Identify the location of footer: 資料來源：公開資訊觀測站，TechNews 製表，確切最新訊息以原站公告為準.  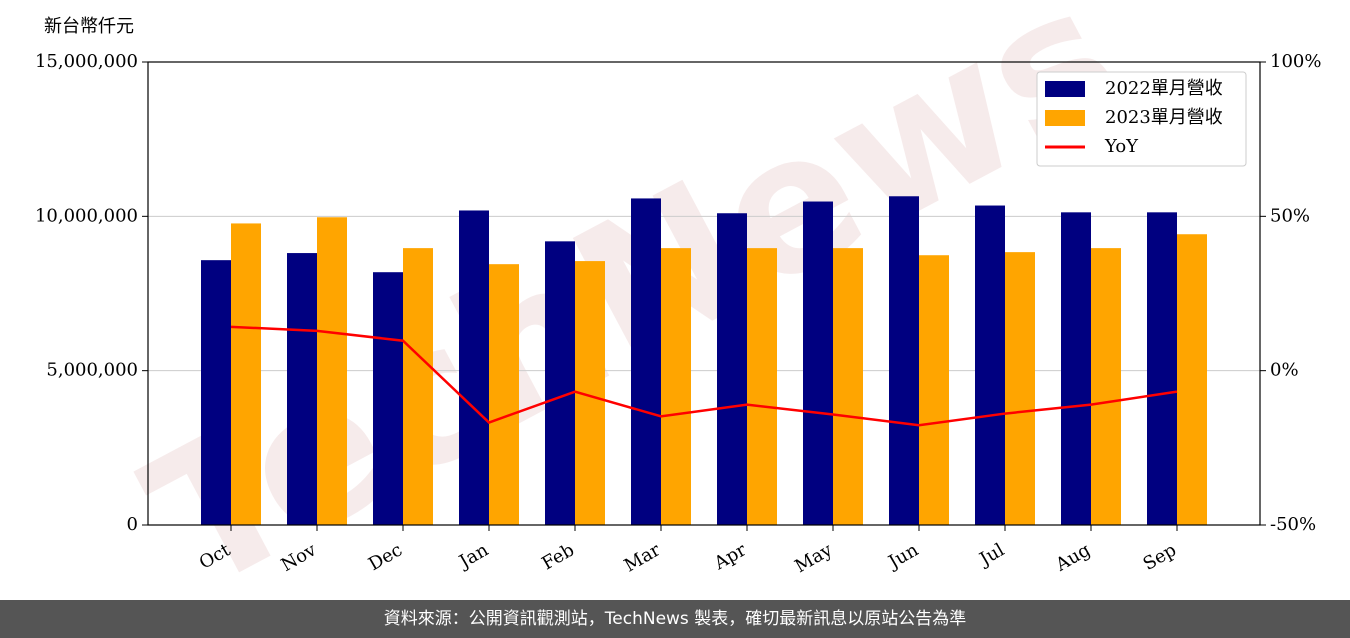
(675, 619).